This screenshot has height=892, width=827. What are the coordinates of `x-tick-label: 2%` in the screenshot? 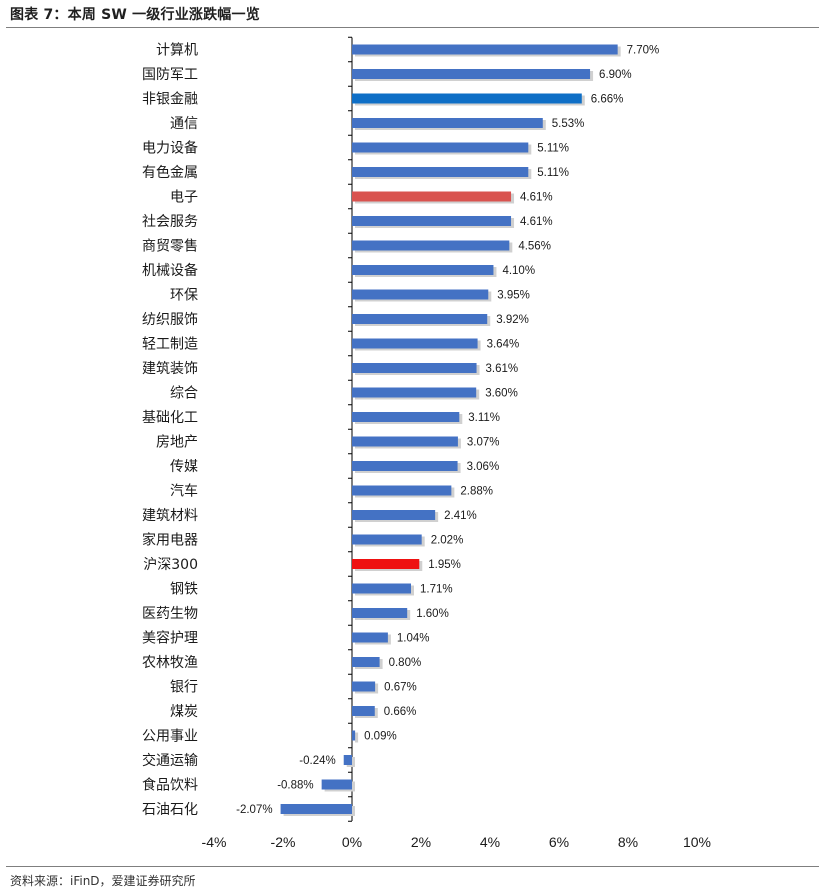 It's located at (421, 842).